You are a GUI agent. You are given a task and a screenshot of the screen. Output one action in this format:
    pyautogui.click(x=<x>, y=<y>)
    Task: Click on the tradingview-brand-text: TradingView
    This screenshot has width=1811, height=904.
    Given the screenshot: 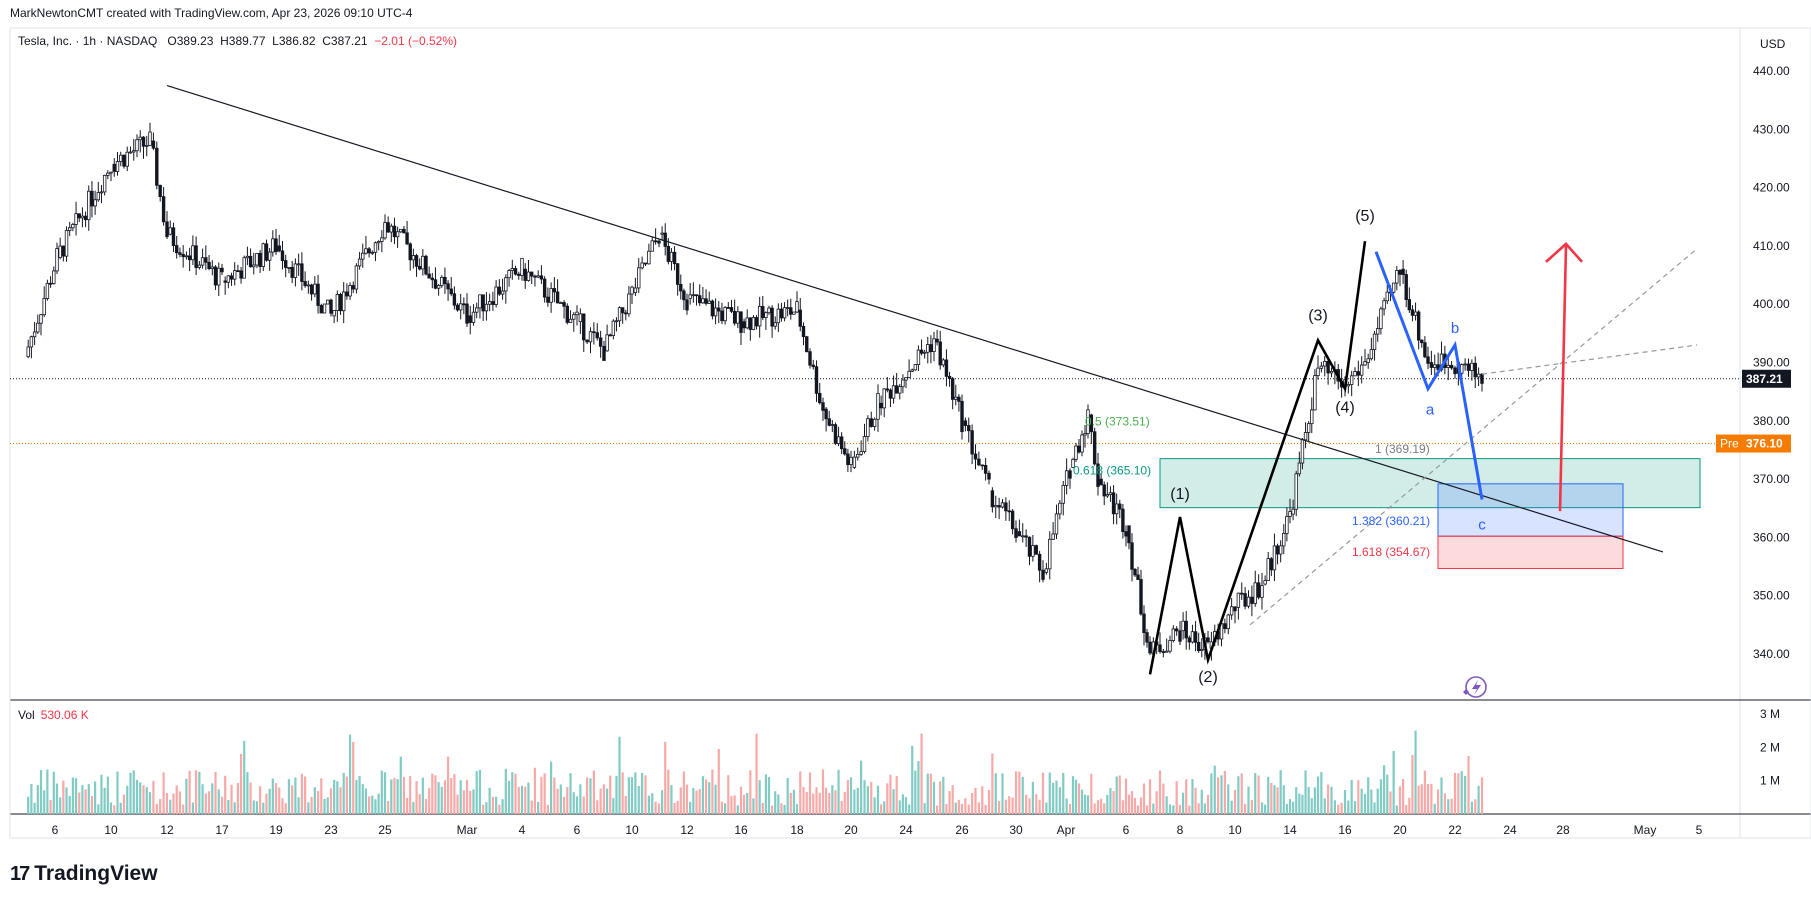 What is the action you would take?
    pyautogui.click(x=96, y=873)
    